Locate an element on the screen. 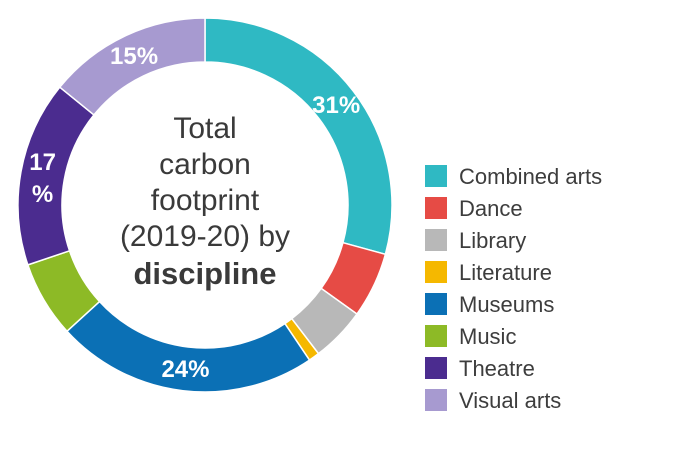 The height and width of the screenshot is (465, 700). legend-item-library: Library is located at coordinates (475, 240).